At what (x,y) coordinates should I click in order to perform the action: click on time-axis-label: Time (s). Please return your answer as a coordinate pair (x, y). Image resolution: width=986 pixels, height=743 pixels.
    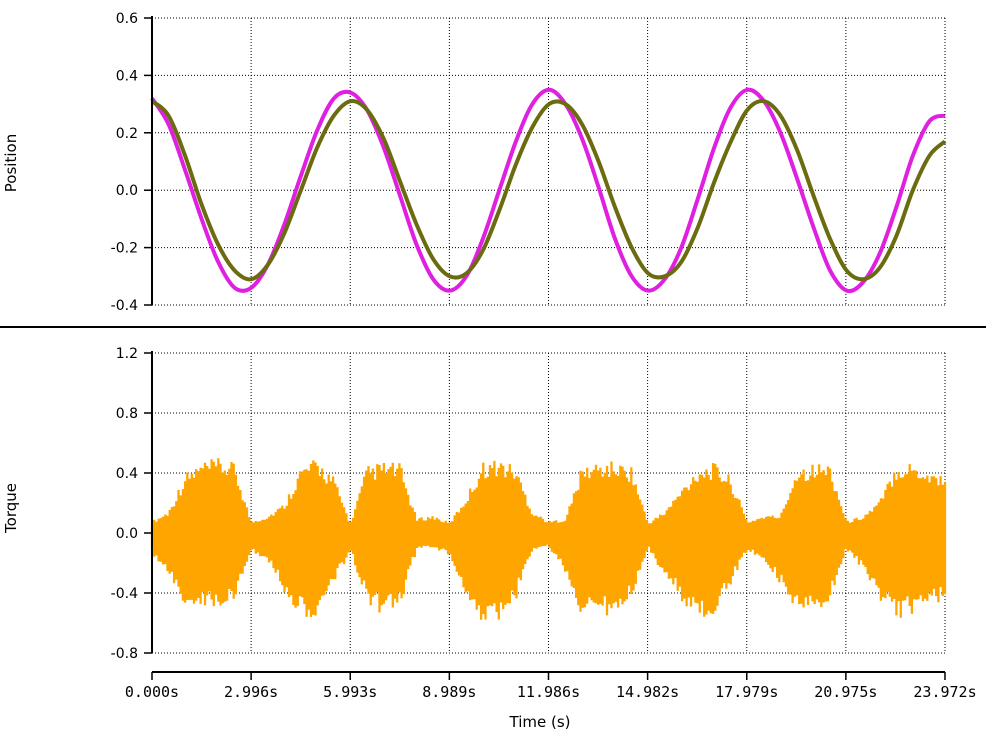
    Looking at the image, I should click on (540, 722).